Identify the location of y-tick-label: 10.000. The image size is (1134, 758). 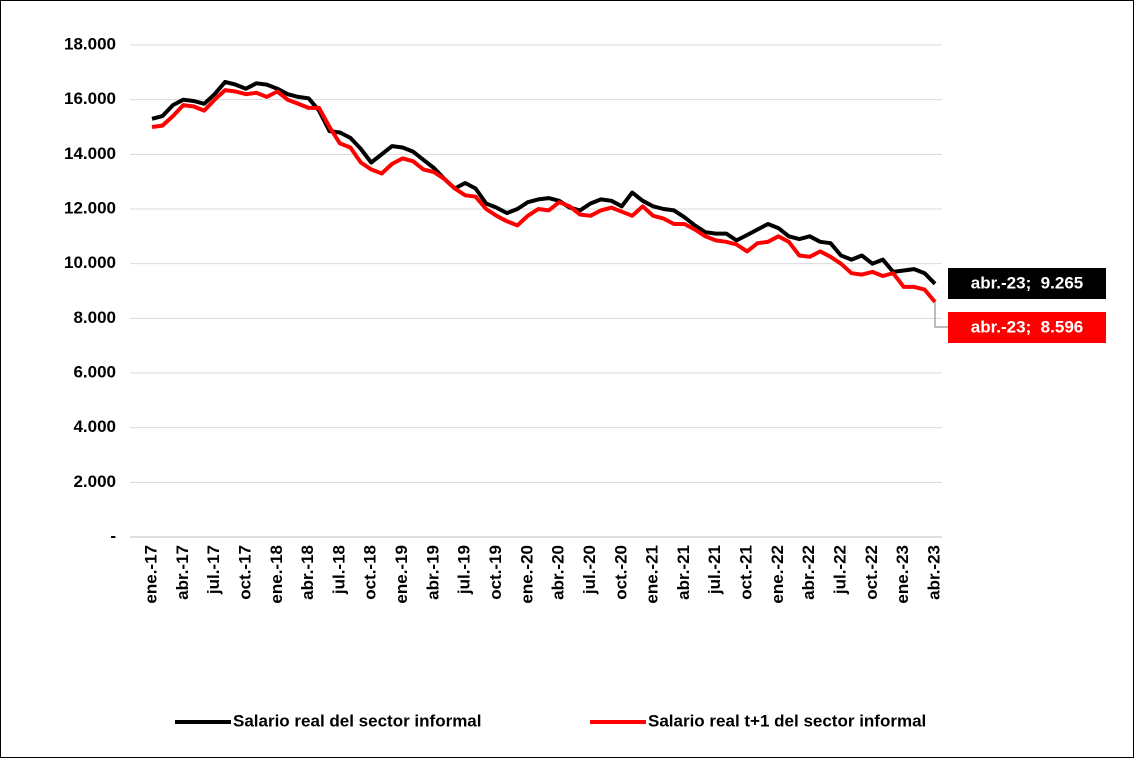
(90, 262).